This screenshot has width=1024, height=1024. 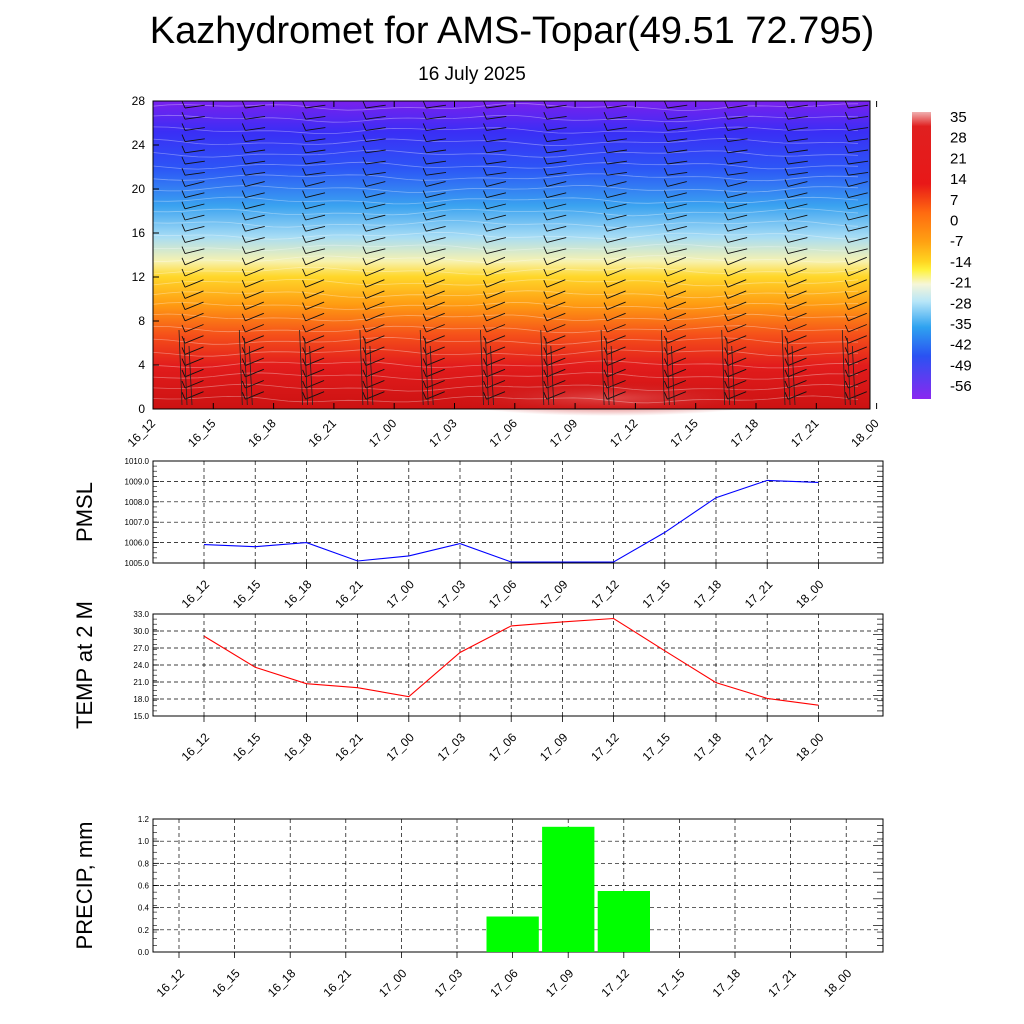 I want to click on heatmap-x-tick-label: 17_15, so click(x=684, y=433).